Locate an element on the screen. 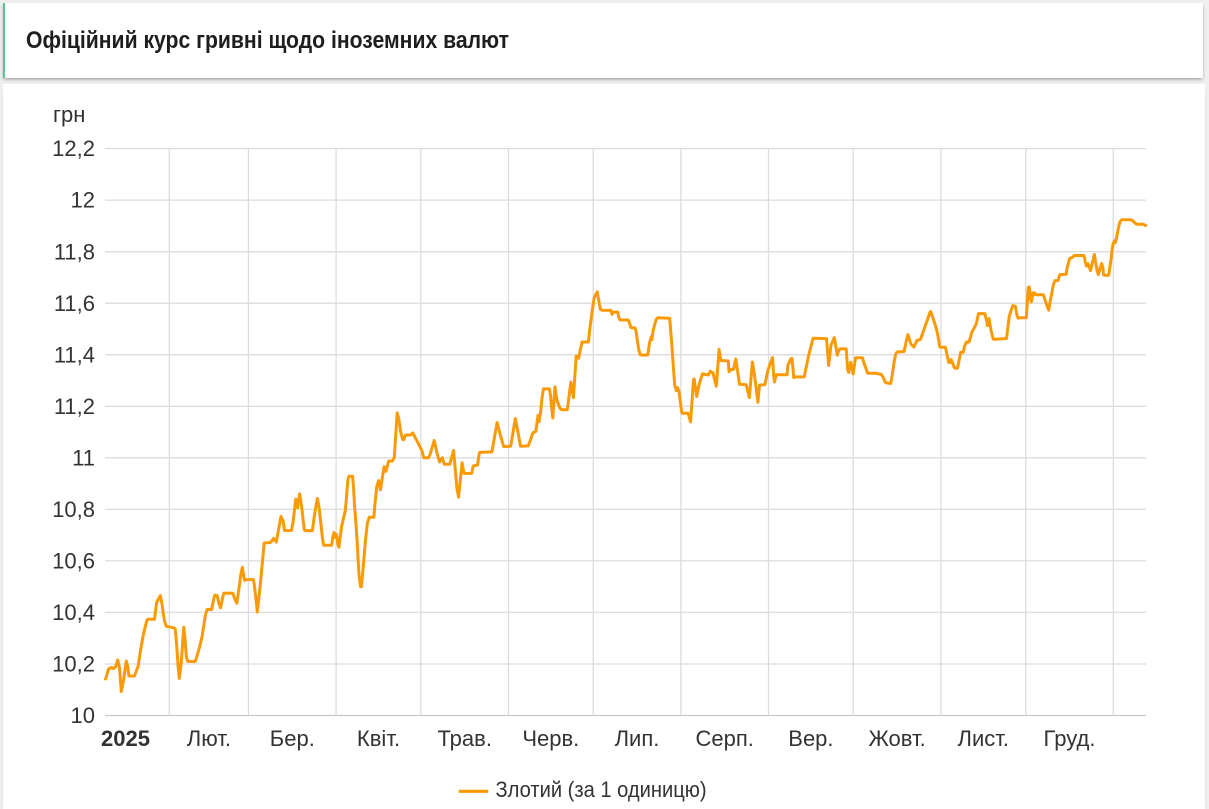 This screenshot has width=1209, height=809. svg-text: 12,2 is located at coordinates (73, 148).